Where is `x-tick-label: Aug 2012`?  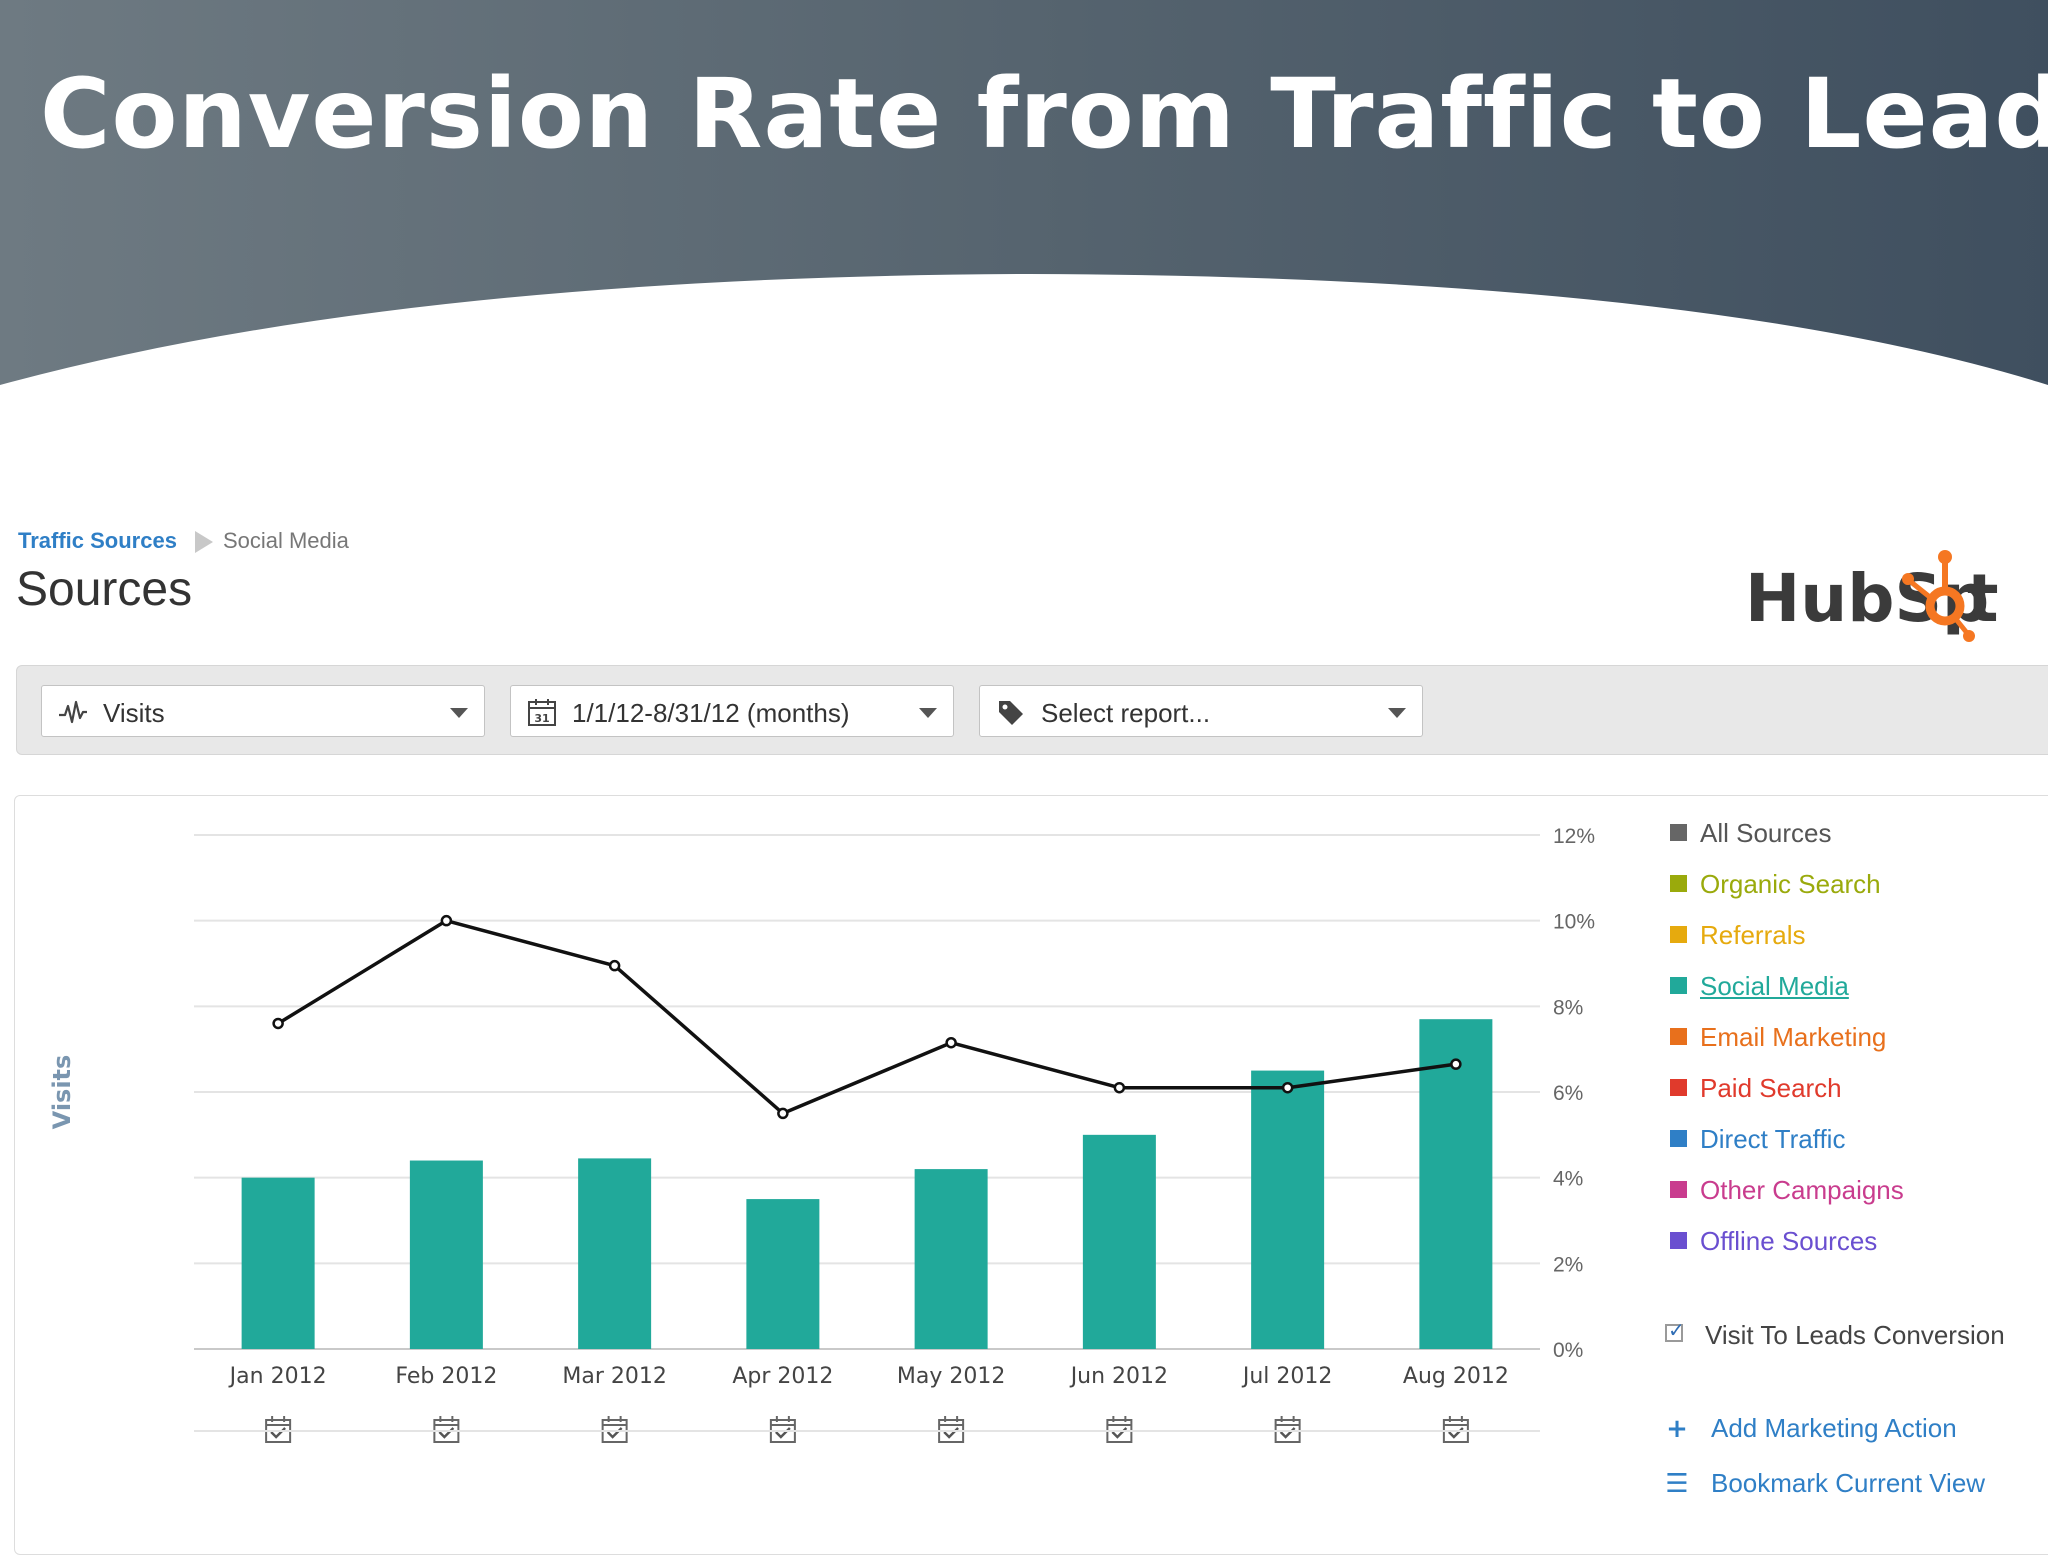 x-tick-label: Aug 2012 is located at coordinates (1456, 1376).